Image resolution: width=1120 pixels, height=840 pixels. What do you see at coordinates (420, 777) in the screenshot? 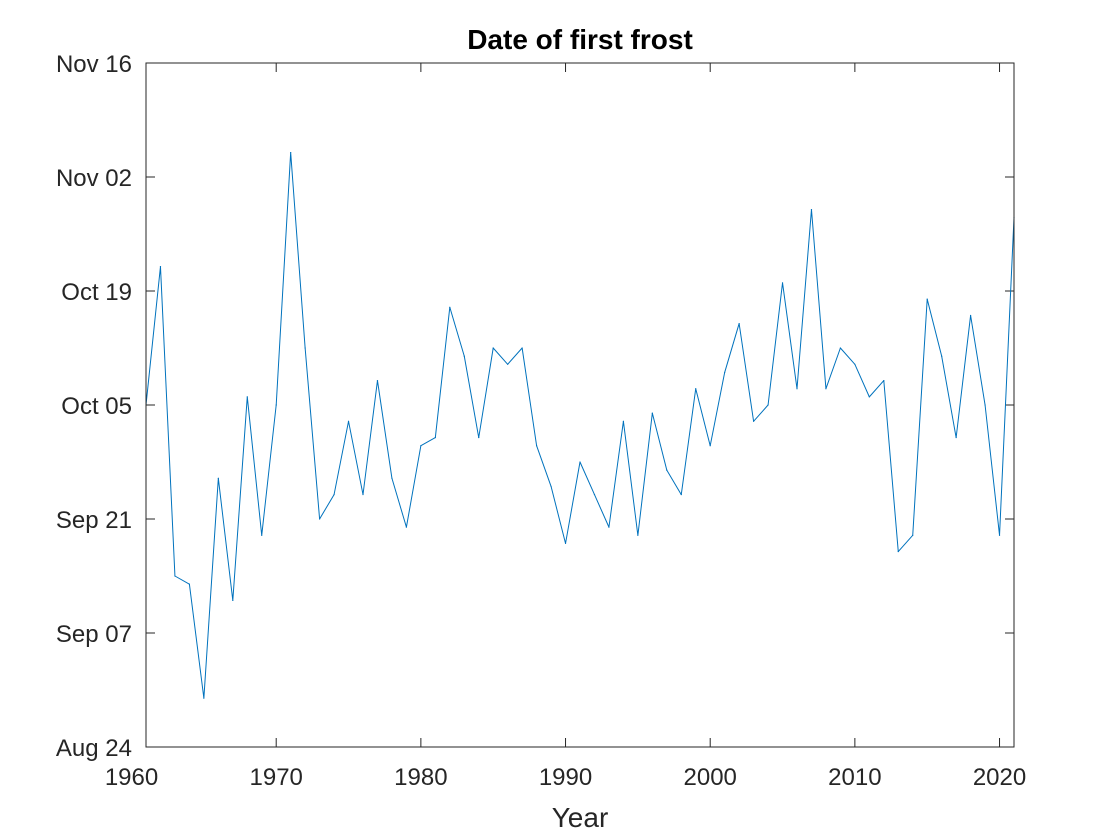
I see `x-tick-label: 1980` at bounding box center [420, 777].